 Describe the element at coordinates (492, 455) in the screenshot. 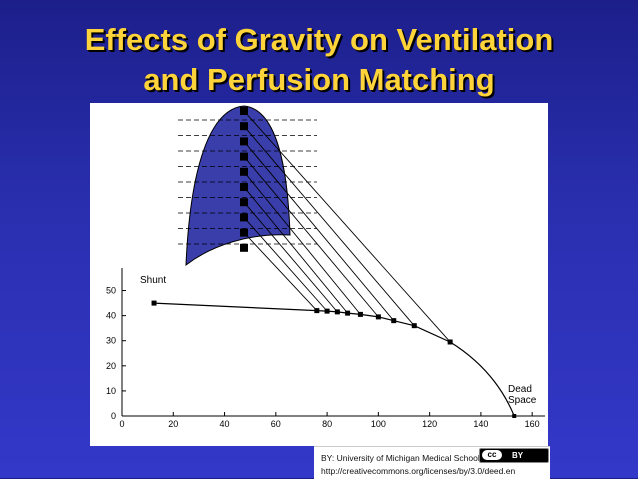

I see `cc-icon: cc` at that location.